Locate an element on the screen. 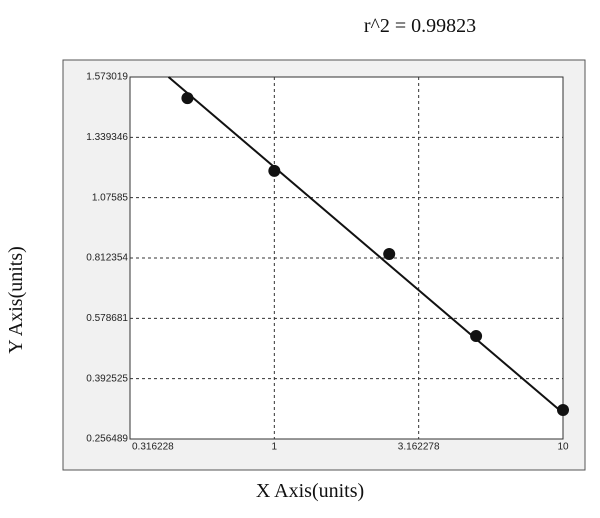  x-tick-label: 3.162278 is located at coordinates (419, 447).